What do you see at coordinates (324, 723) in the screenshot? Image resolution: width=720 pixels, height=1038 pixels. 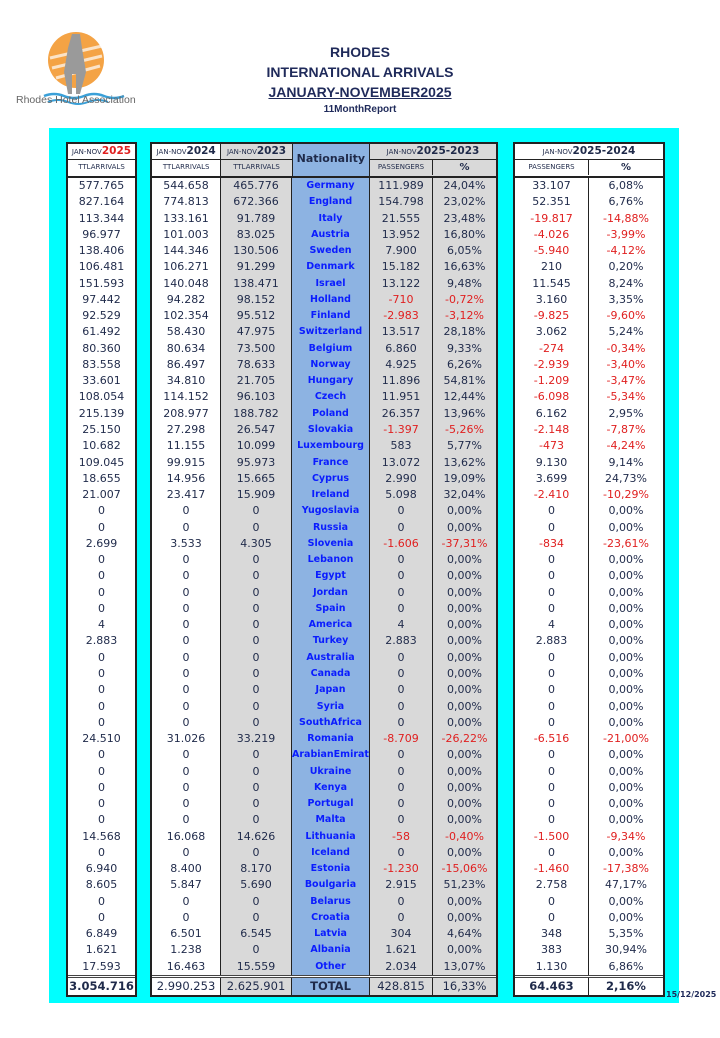 I see `table-row: 0 0 SouthAfrica 0 0,00%` at bounding box center [324, 723].